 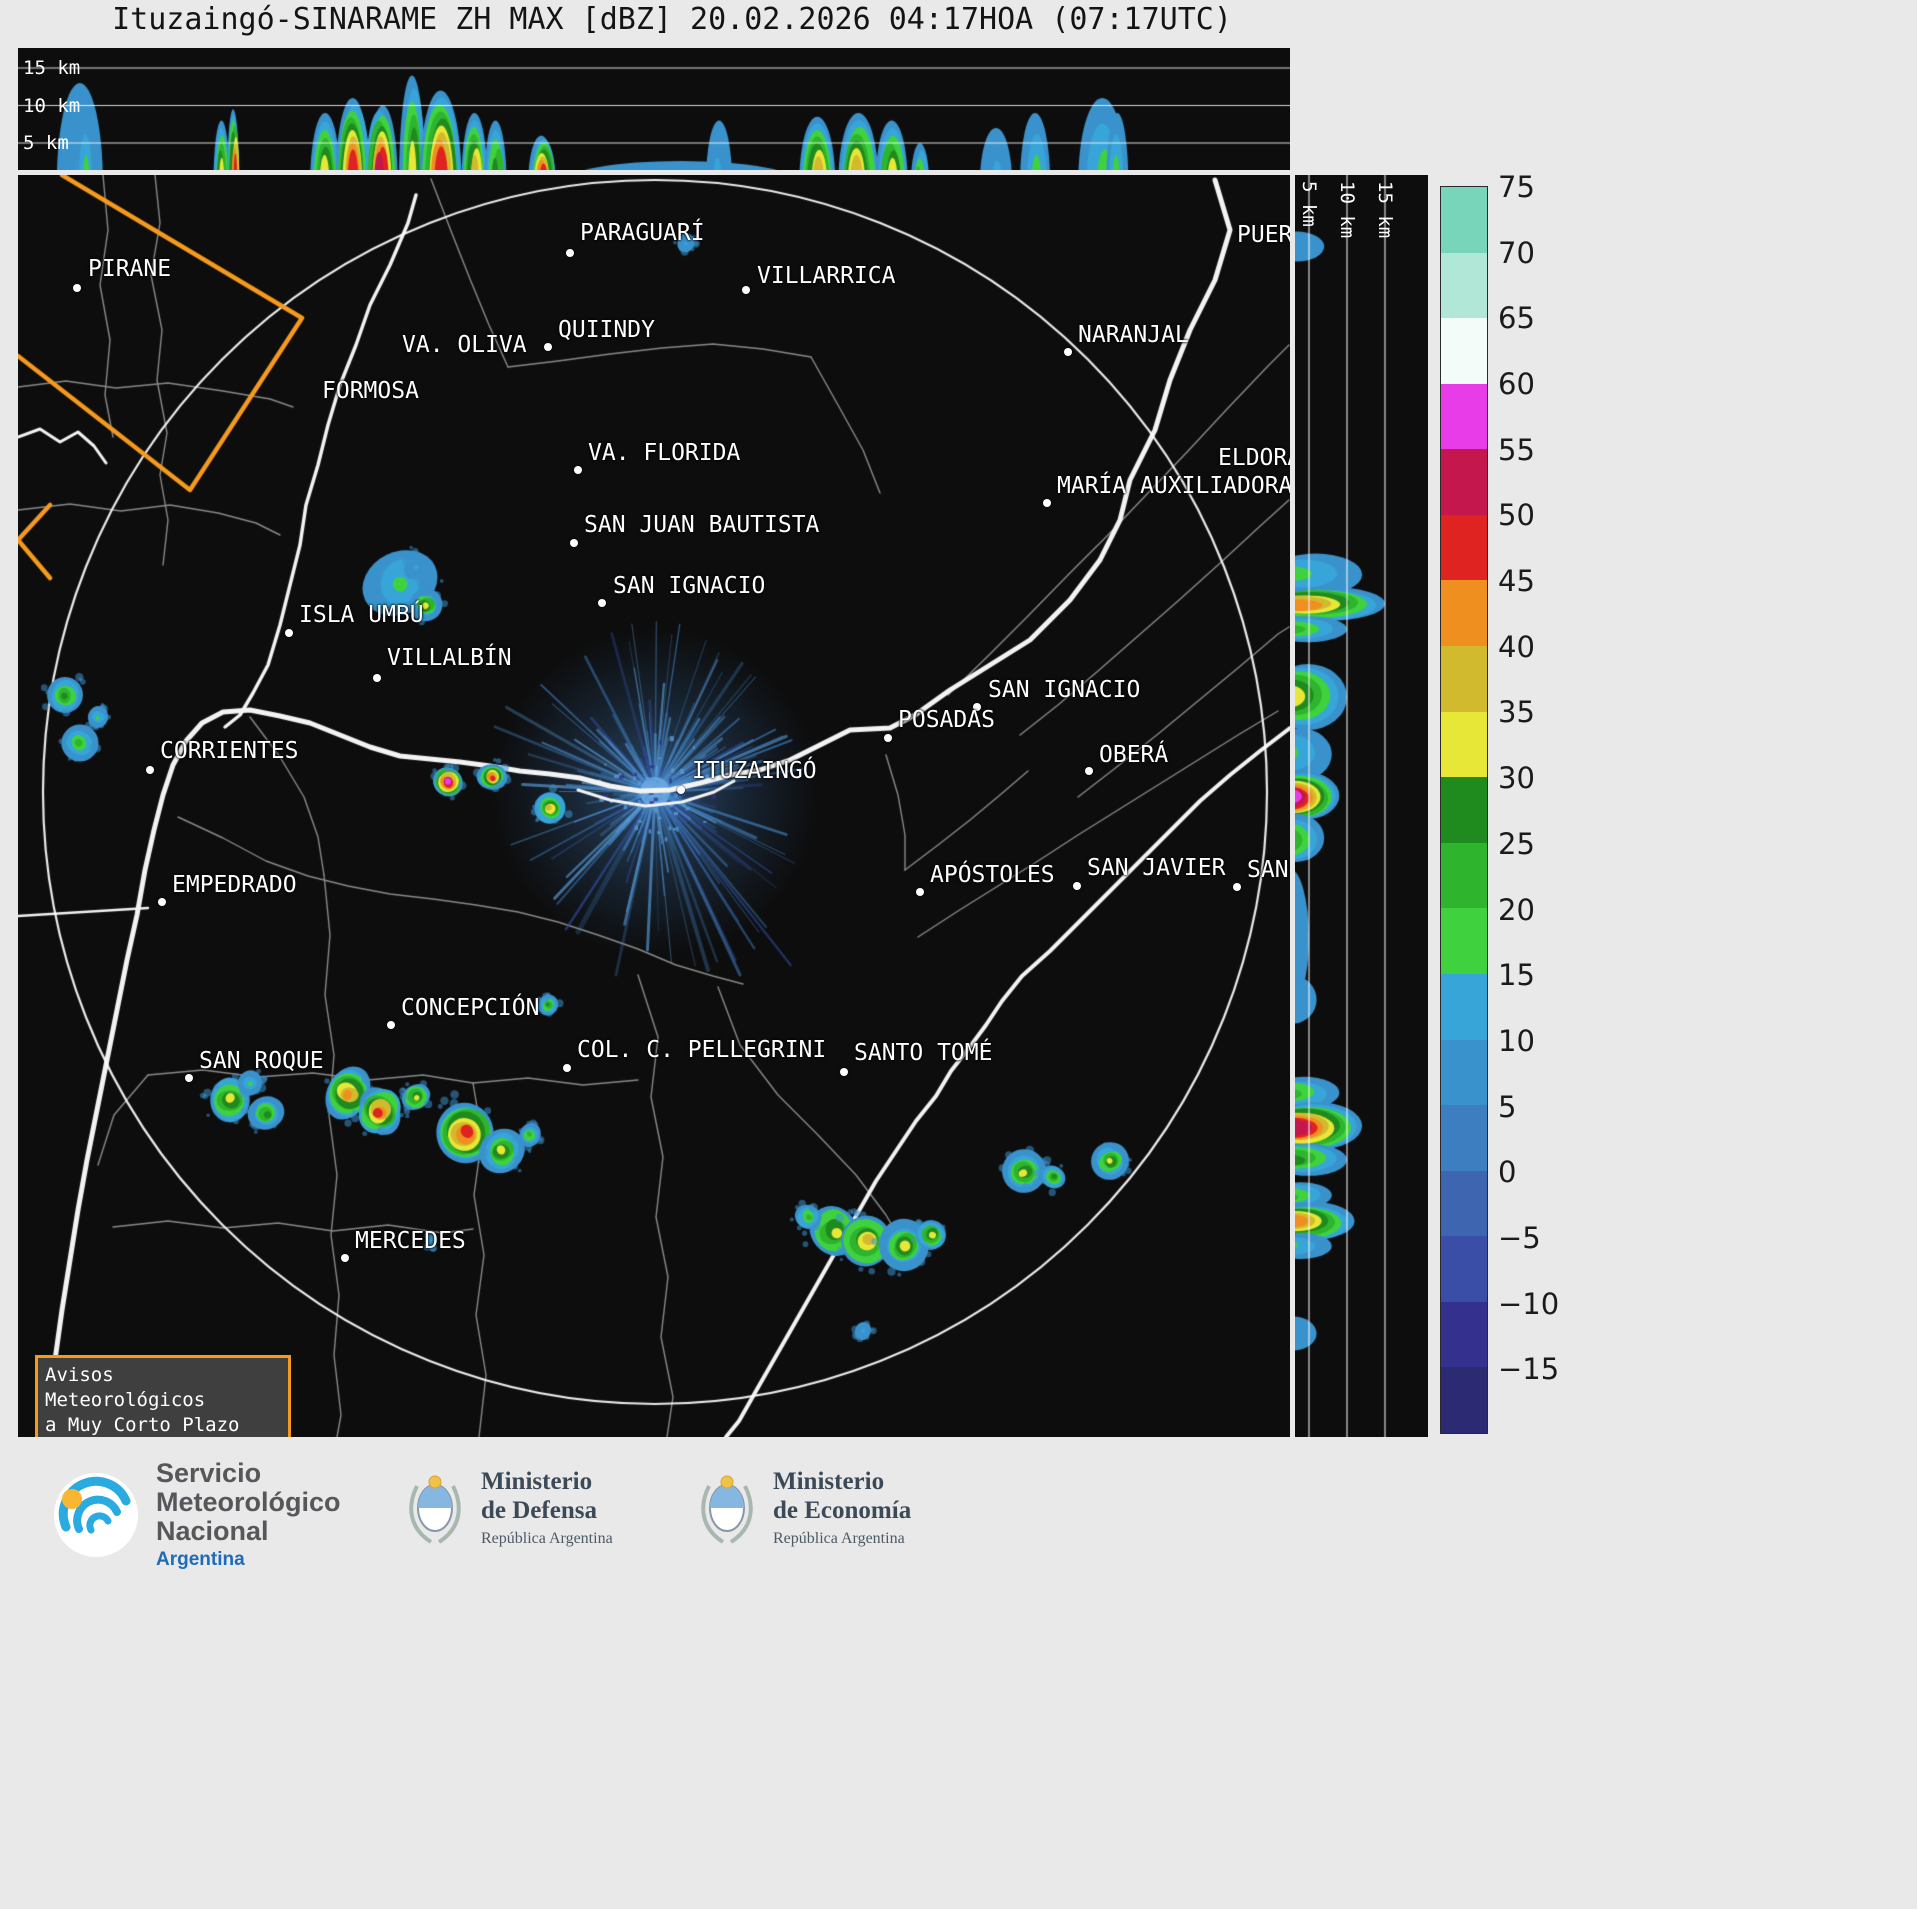 What do you see at coordinates (689, 586) in the screenshot?
I see `city-label: SAN IGNACIO` at bounding box center [689, 586].